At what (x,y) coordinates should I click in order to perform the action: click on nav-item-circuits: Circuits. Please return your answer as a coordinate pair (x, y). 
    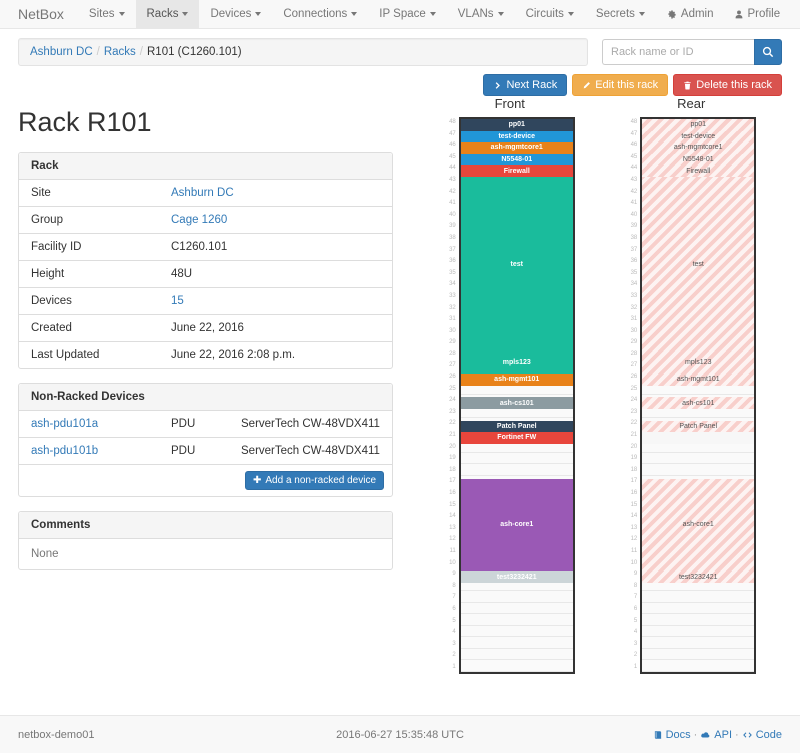
    Looking at the image, I should click on (550, 14).